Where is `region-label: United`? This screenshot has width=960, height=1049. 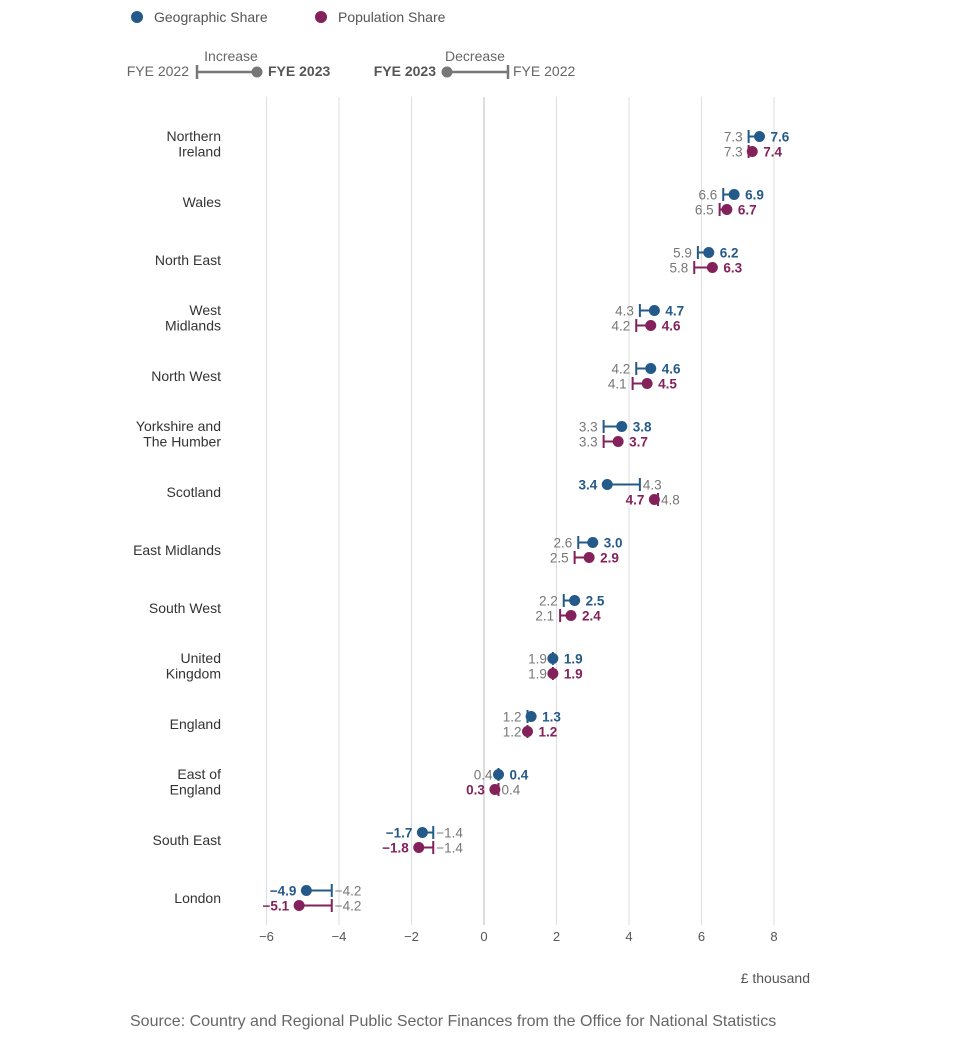 region-label: United is located at coordinates (201, 658).